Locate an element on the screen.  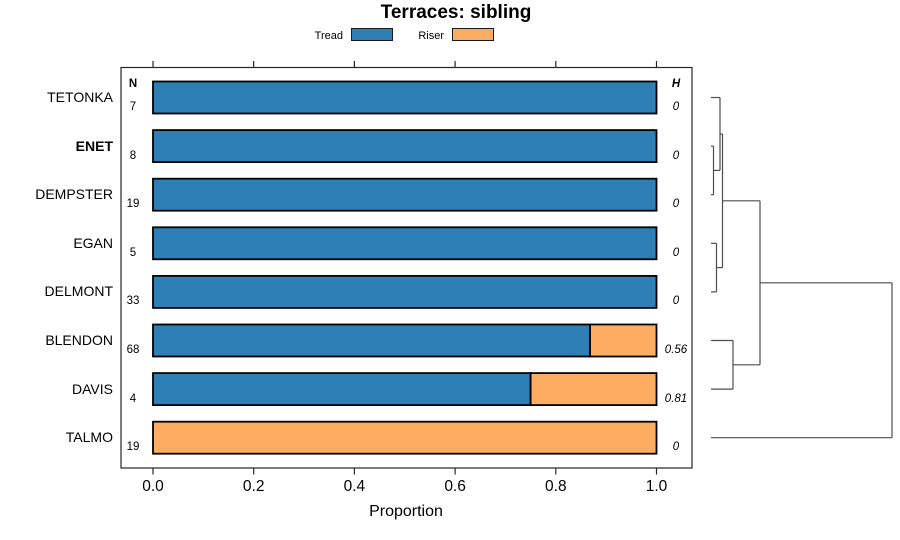
bar-segment-tread-enet is located at coordinates (405, 146).